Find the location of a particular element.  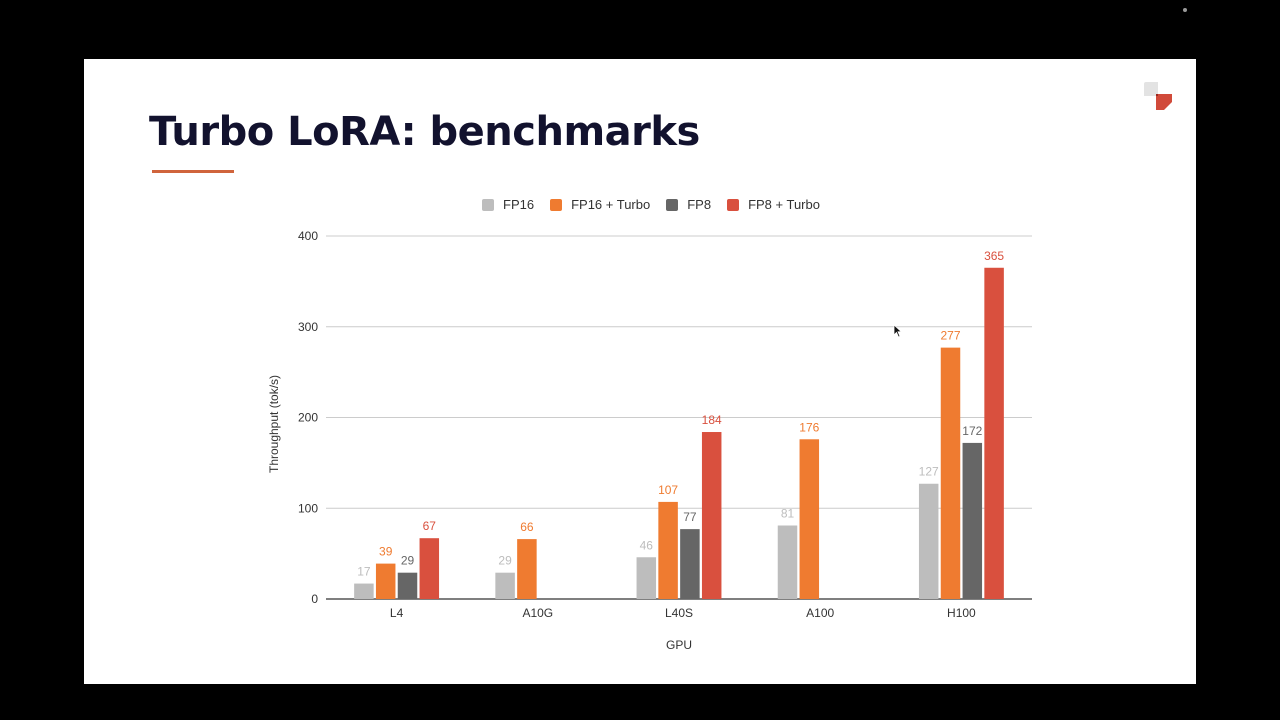

legend-item: FP16 + Turbo is located at coordinates (600, 204).